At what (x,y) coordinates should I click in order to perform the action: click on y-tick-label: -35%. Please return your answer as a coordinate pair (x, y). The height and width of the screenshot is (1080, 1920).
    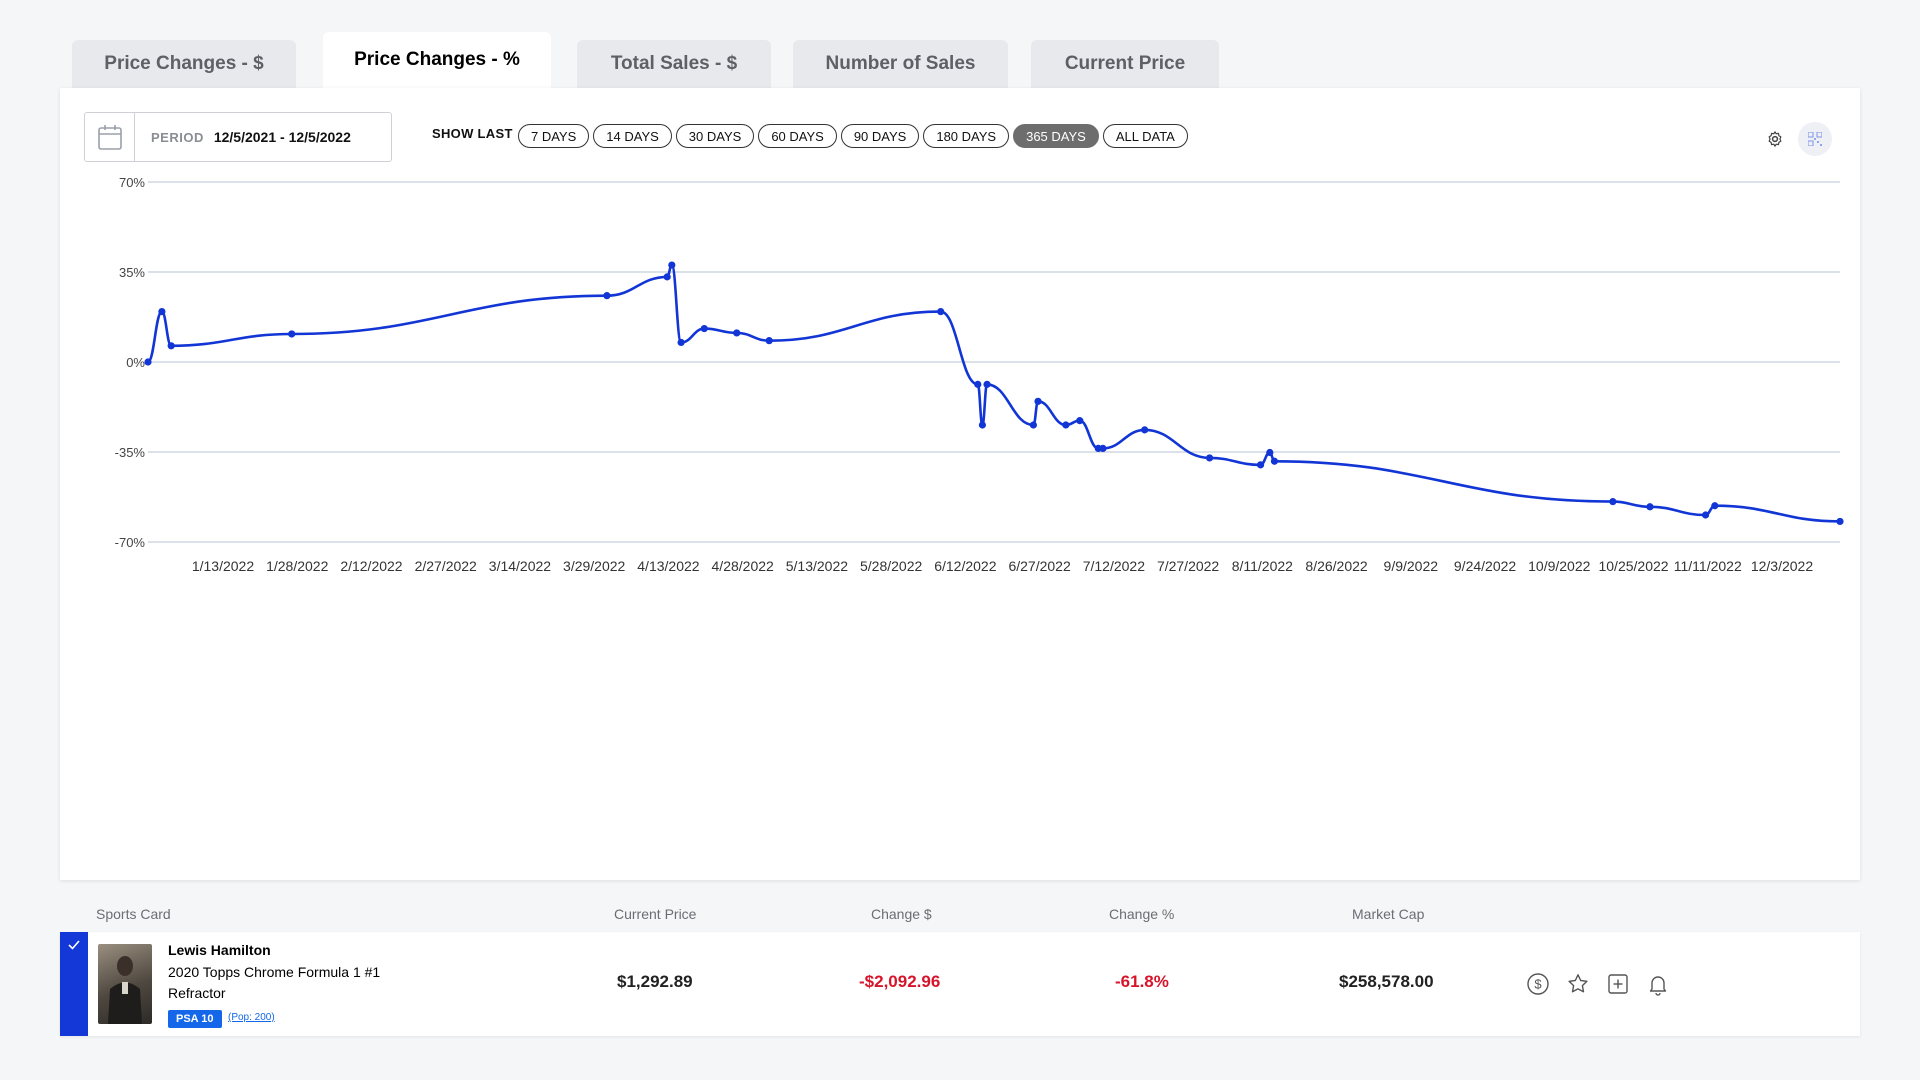
    Looking at the image, I should click on (130, 452).